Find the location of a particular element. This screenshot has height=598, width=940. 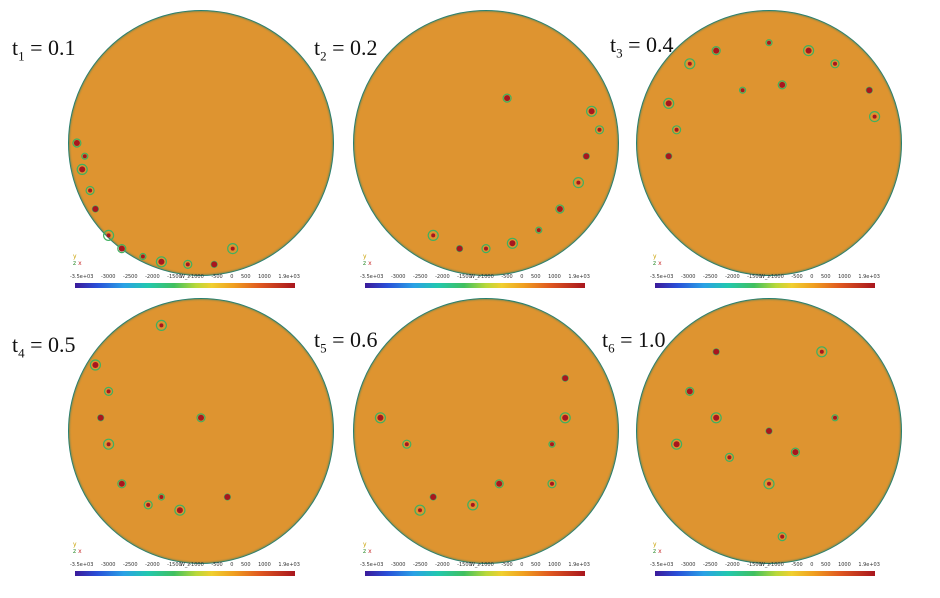

time-label: t2 = 0.2 is located at coordinates (346, 49).